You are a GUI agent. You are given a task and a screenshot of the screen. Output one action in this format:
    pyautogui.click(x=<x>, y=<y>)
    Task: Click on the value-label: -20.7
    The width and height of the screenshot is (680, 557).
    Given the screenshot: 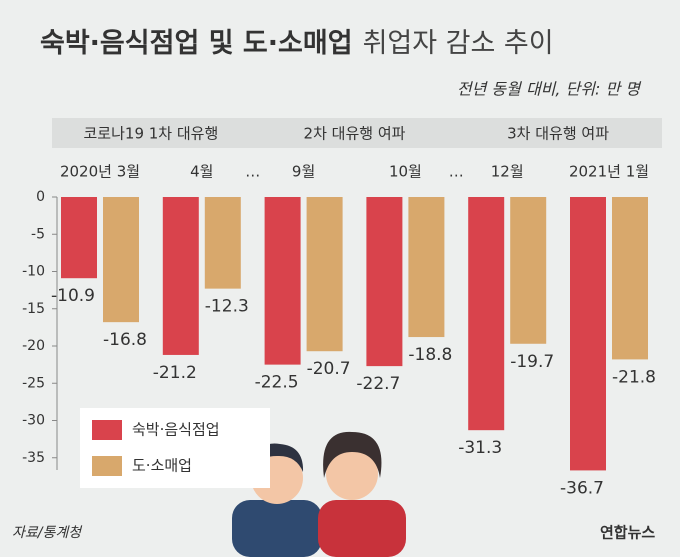 What is the action you would take?
    pyautogui.click(x=329, y=369)
    